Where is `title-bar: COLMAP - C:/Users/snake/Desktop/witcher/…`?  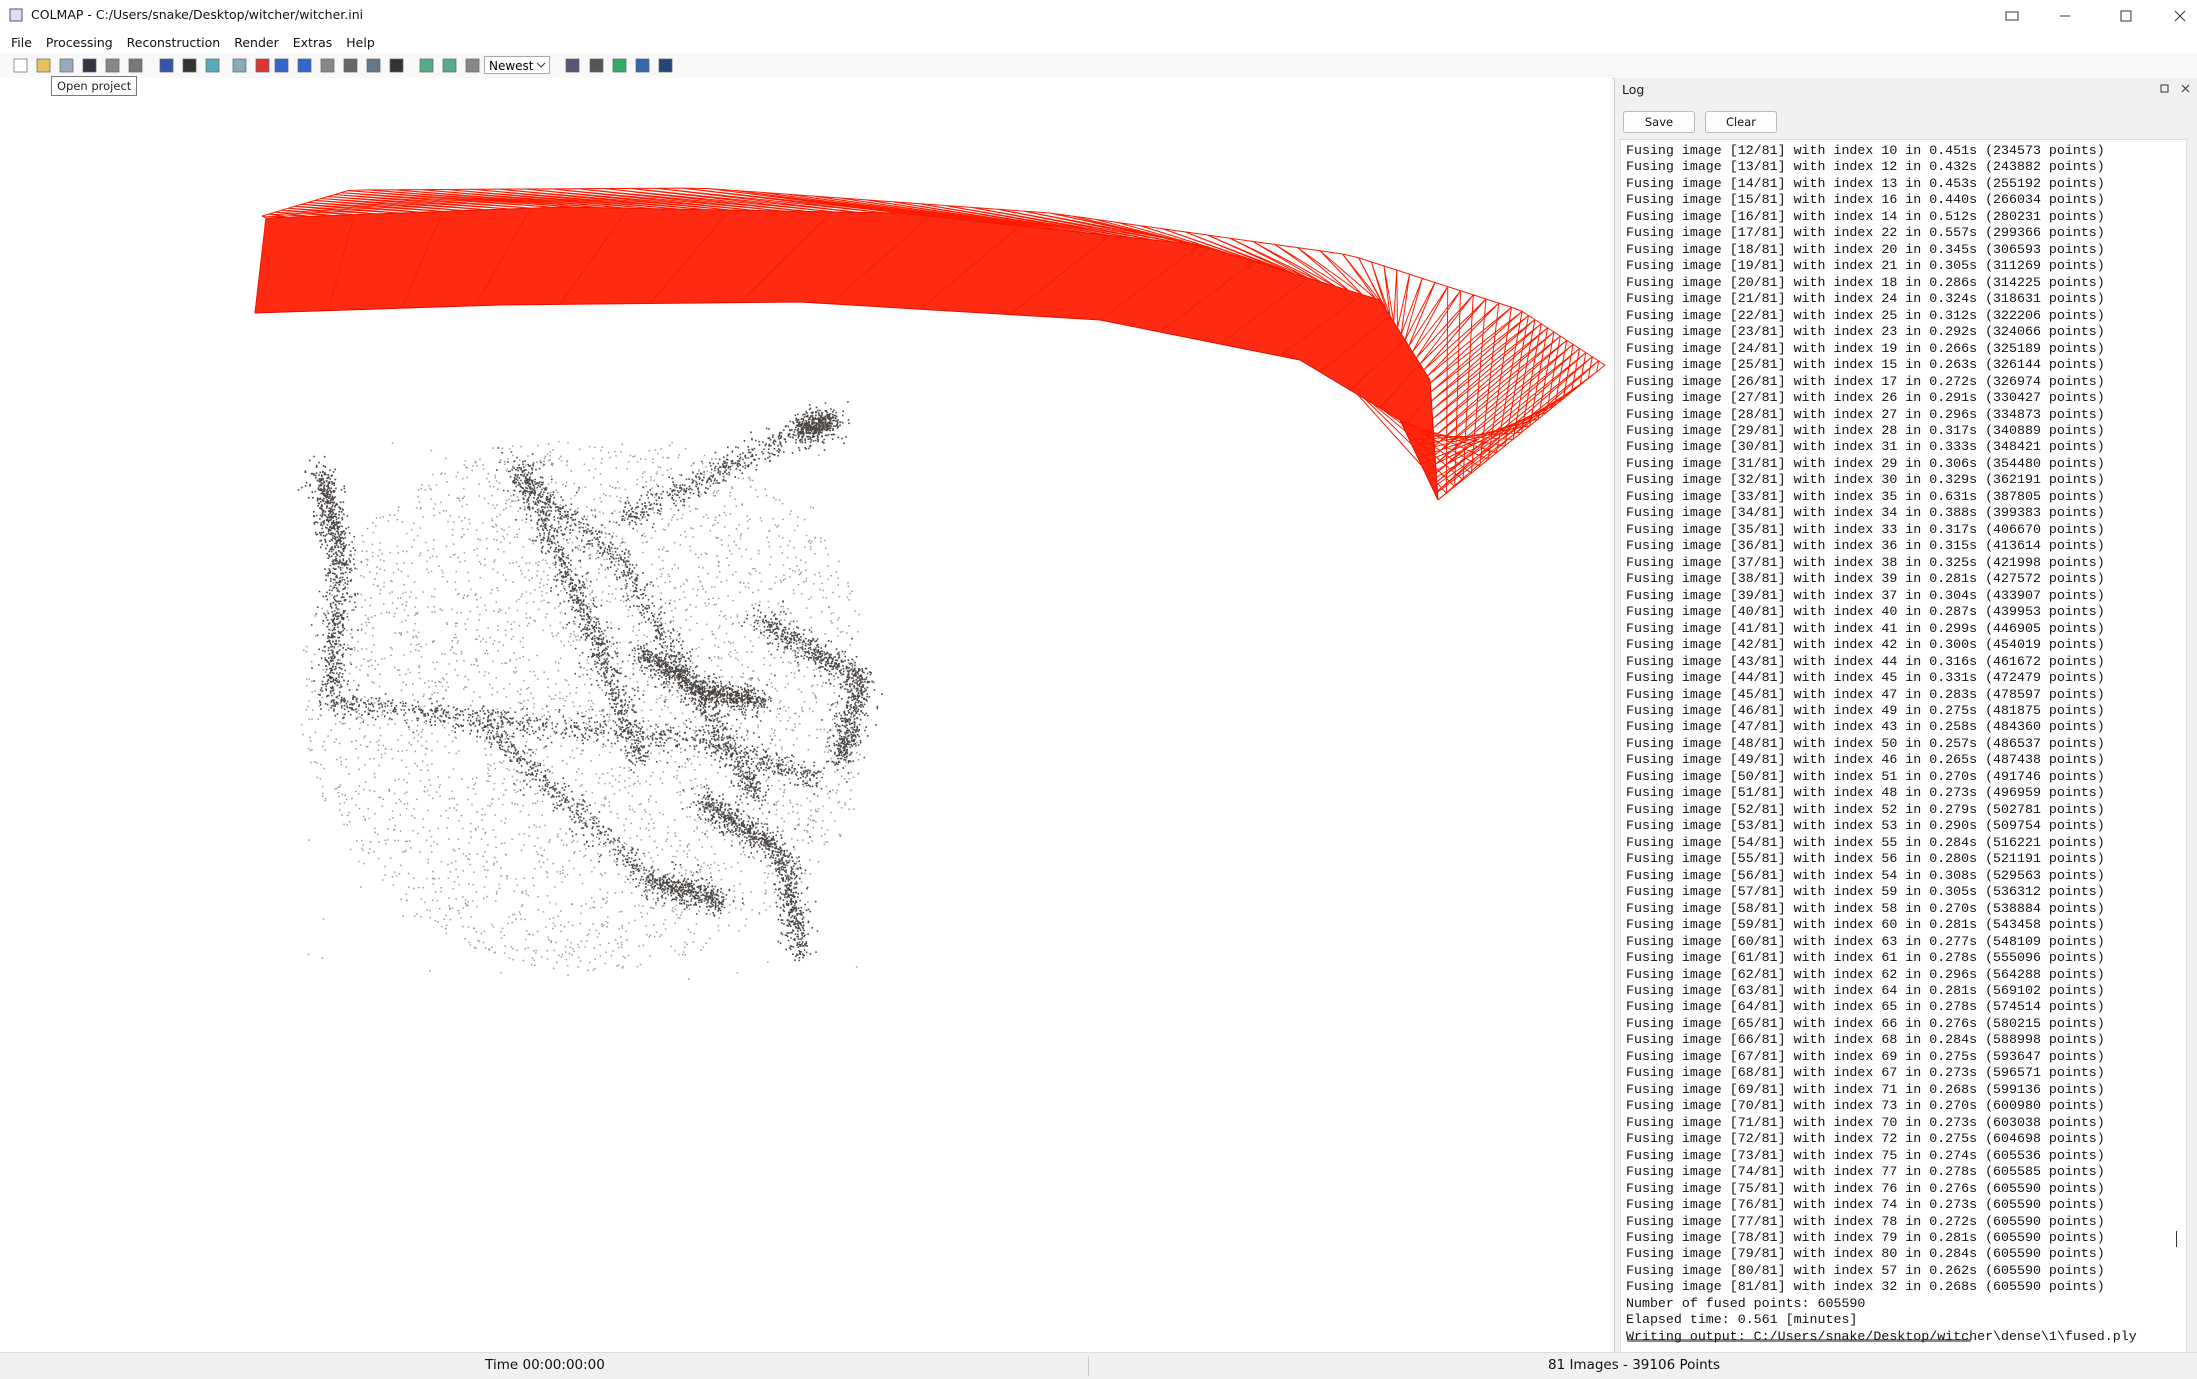 title-bar: COLMAP - C:/Users/snake/Desktop/witcher/… is located at coordinates (1098, 15).